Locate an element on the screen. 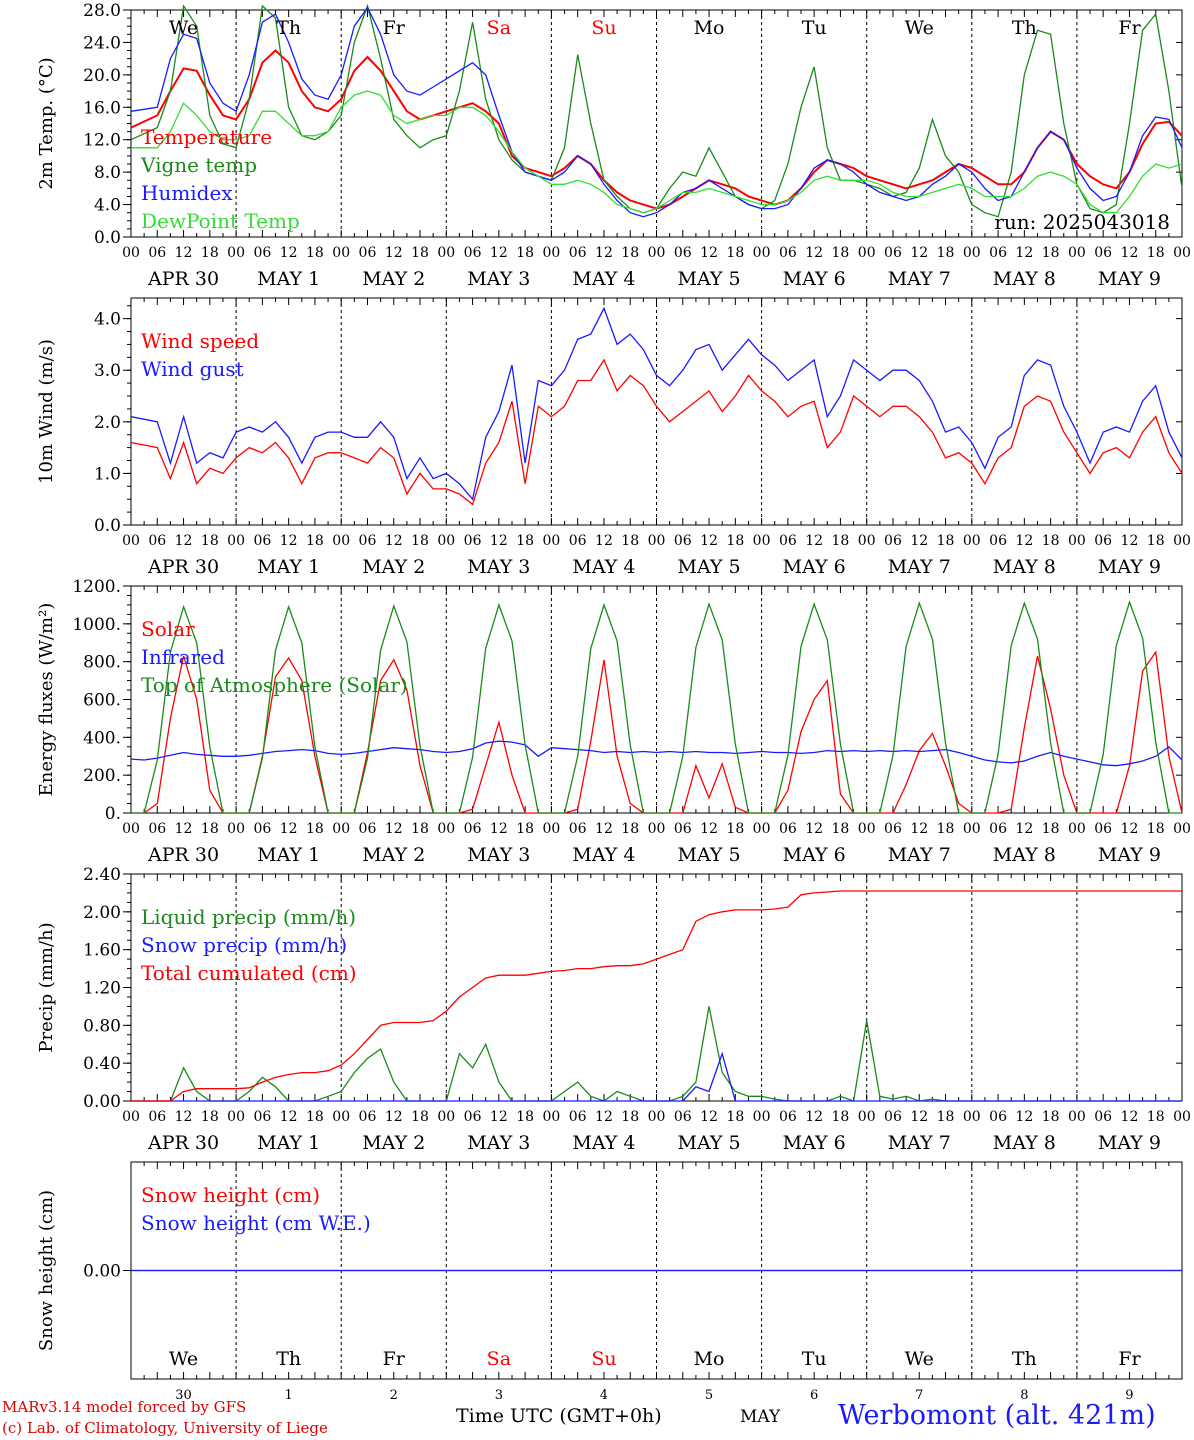 The width and height of the screenshot is (1194, 1440). x-date-label: MAY 2 is located at coordinates (393, 279).